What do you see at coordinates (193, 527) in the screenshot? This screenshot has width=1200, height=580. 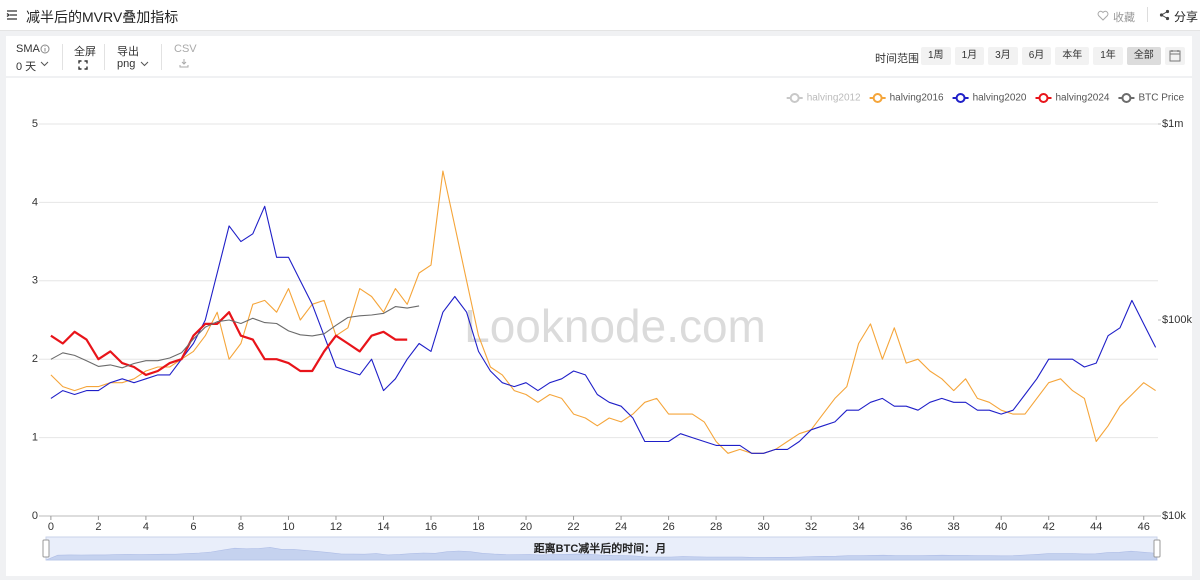 I see `x-tick-label: 6` at bounding box center [193, 527].